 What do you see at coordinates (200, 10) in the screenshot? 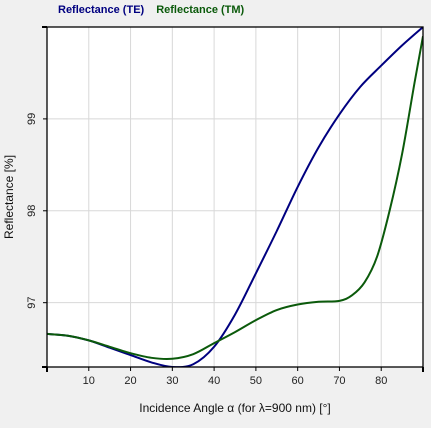
I see `legend-entry-tm: Reflectance (TM)` at bounding box center [200, 10].